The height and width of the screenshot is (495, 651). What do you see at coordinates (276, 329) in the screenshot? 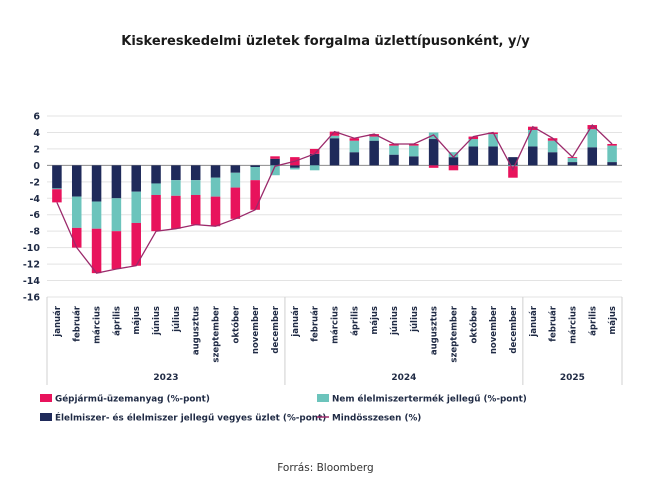
I see `x-tick-label: december` at bounding box center [276, 329].